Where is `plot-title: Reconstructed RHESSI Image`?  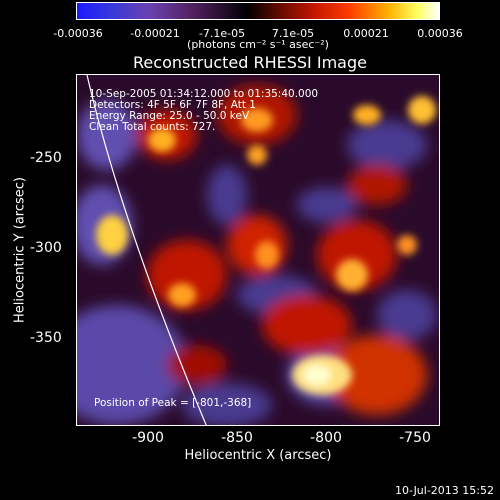
plot-title: Reconstructed RHESSI Image is located at coordinates (250, 62).